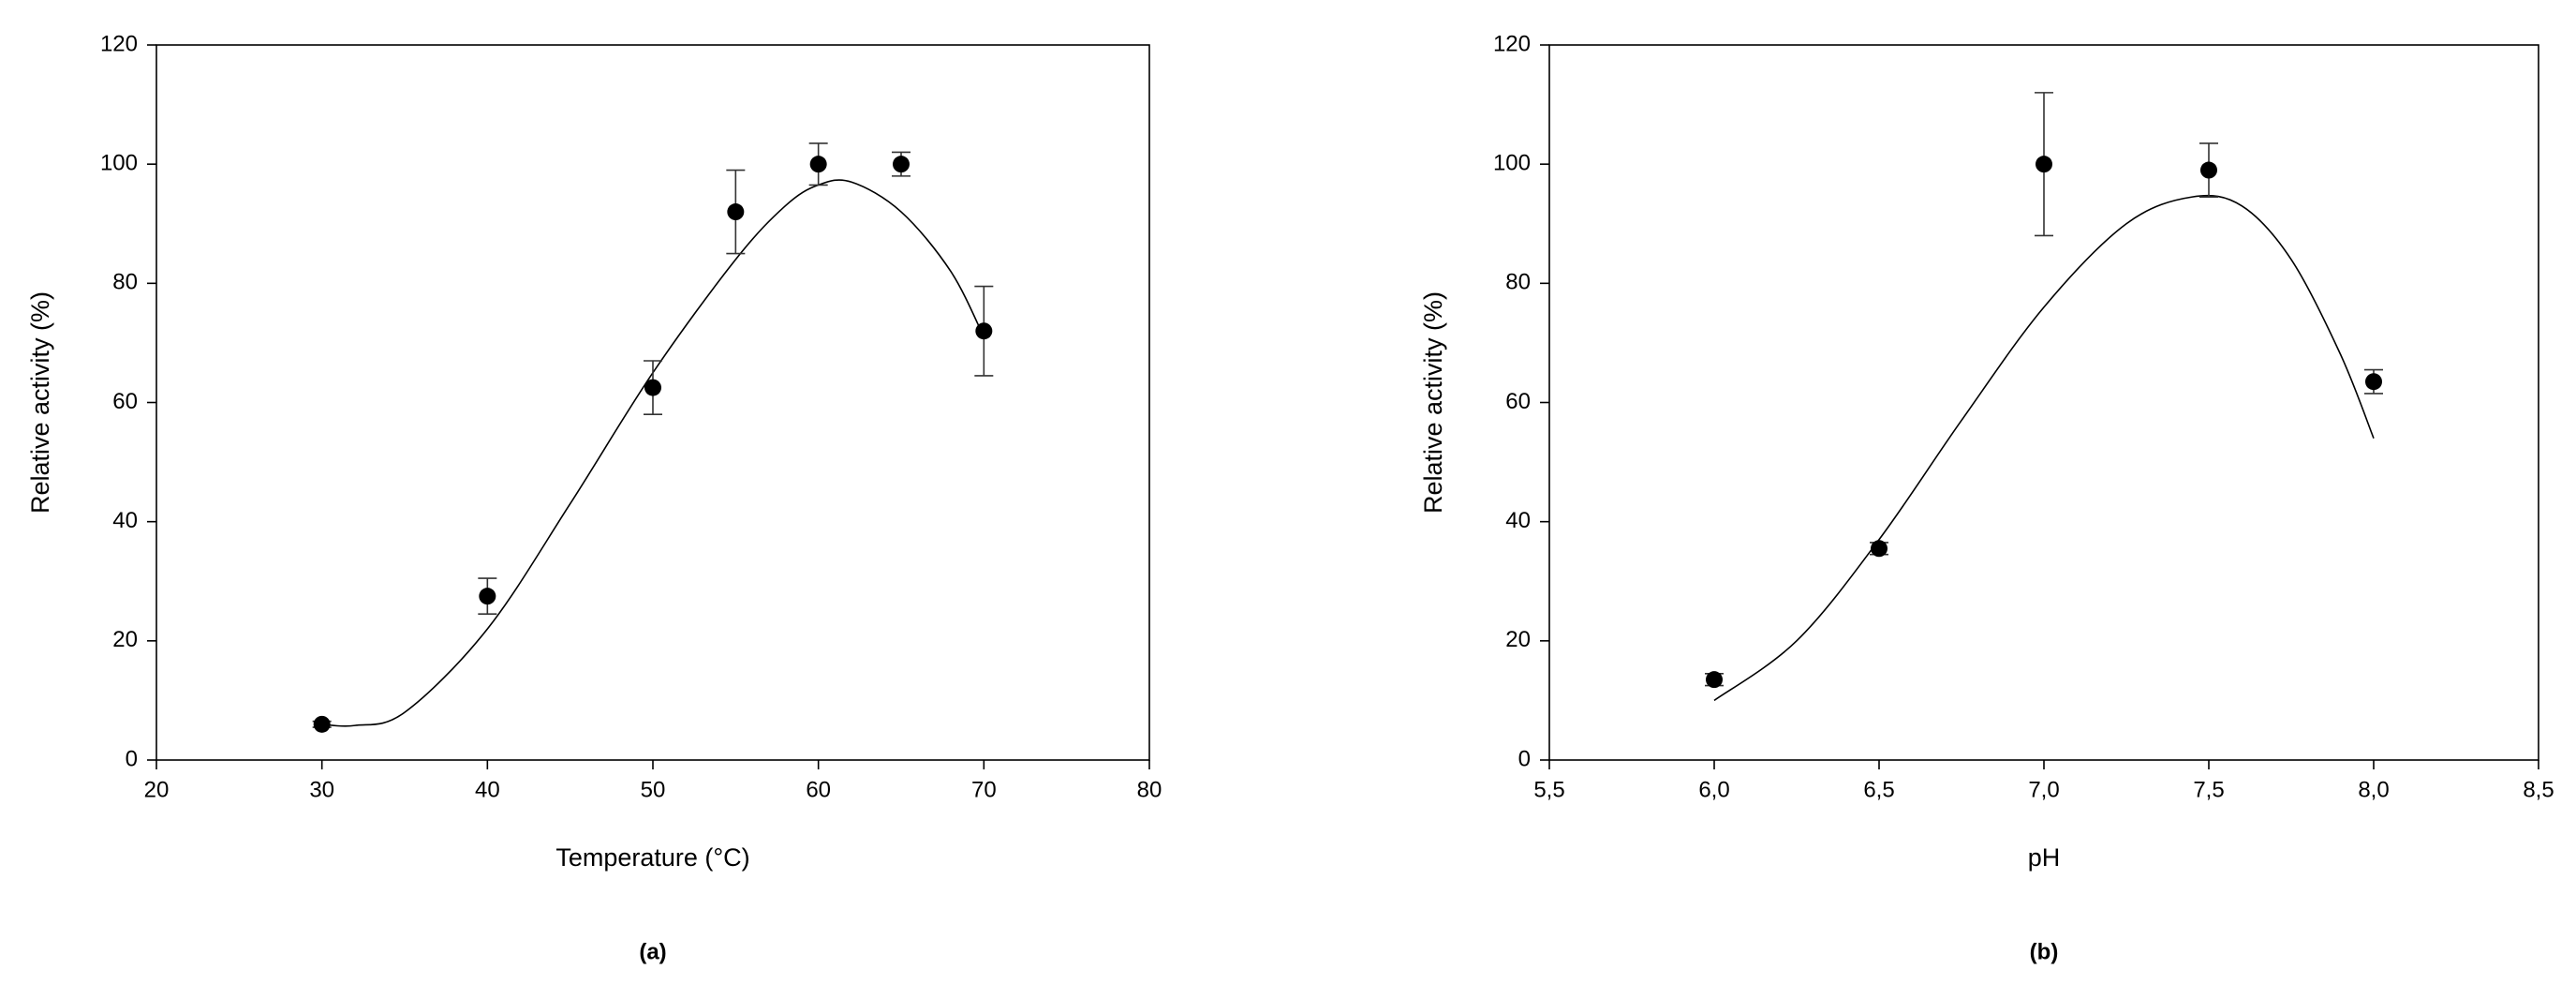 This screenshot has height=999, width=2576. I want to click on x-tick-label: 20, so click(157, 789).